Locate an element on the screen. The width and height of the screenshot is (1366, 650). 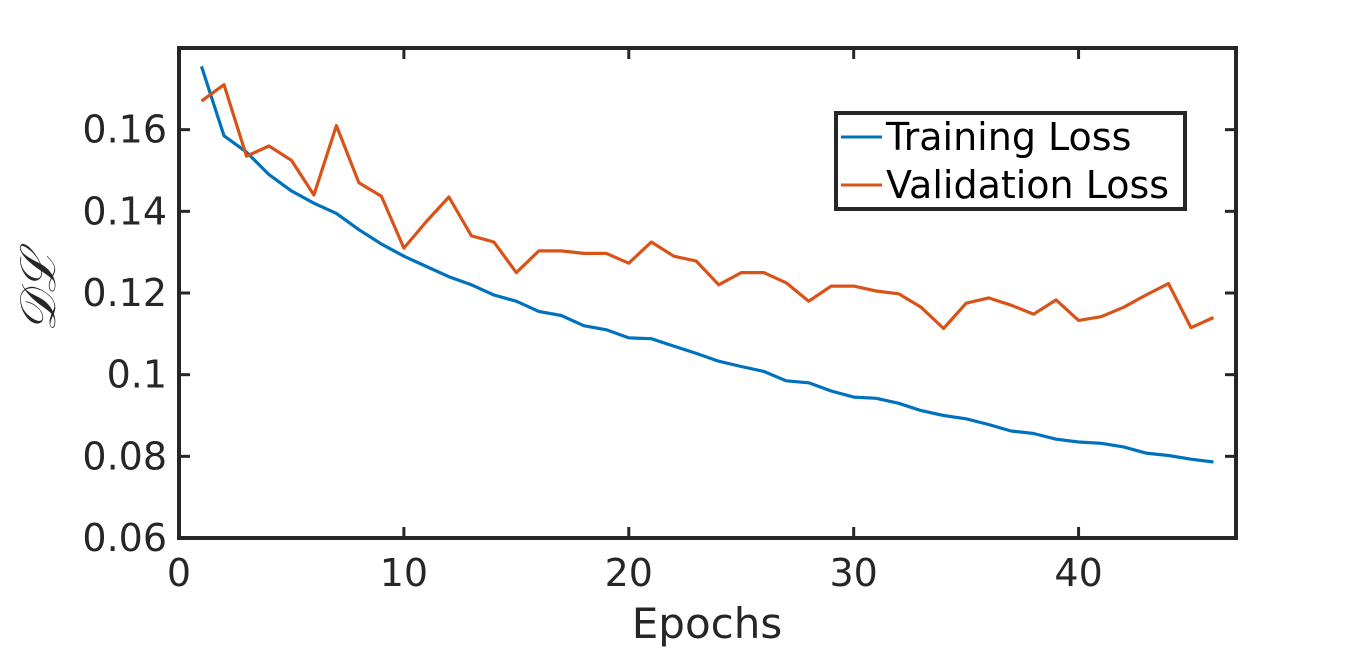
y-tick-label: 0.12 is located at coordinates (124, 293).